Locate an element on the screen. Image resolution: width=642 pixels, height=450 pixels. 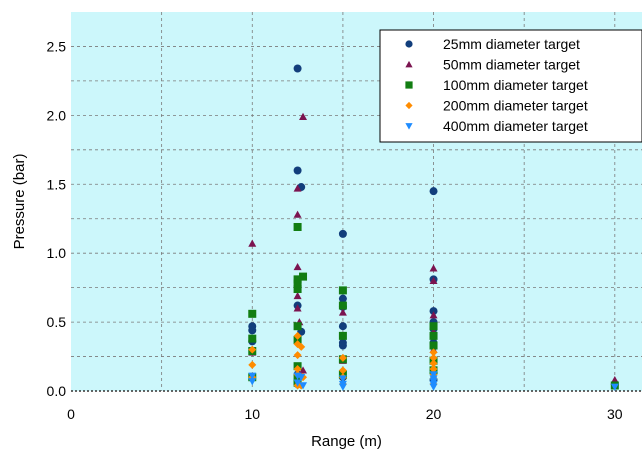
x-tick-label: 10 is located at coordinates (252, 414).